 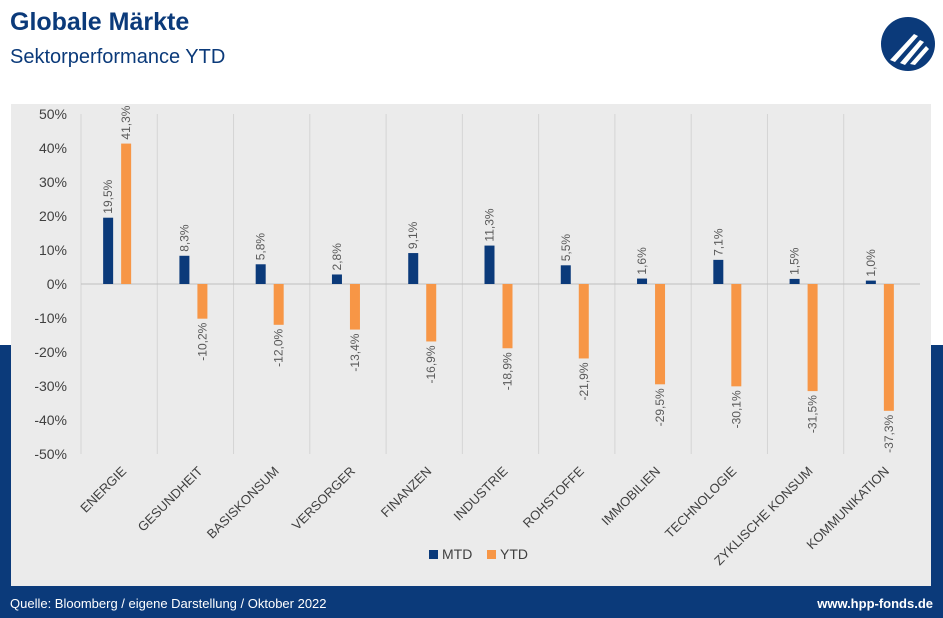 I want to click on mtd-data-label: 5,5%, so click(x=566, y=248).